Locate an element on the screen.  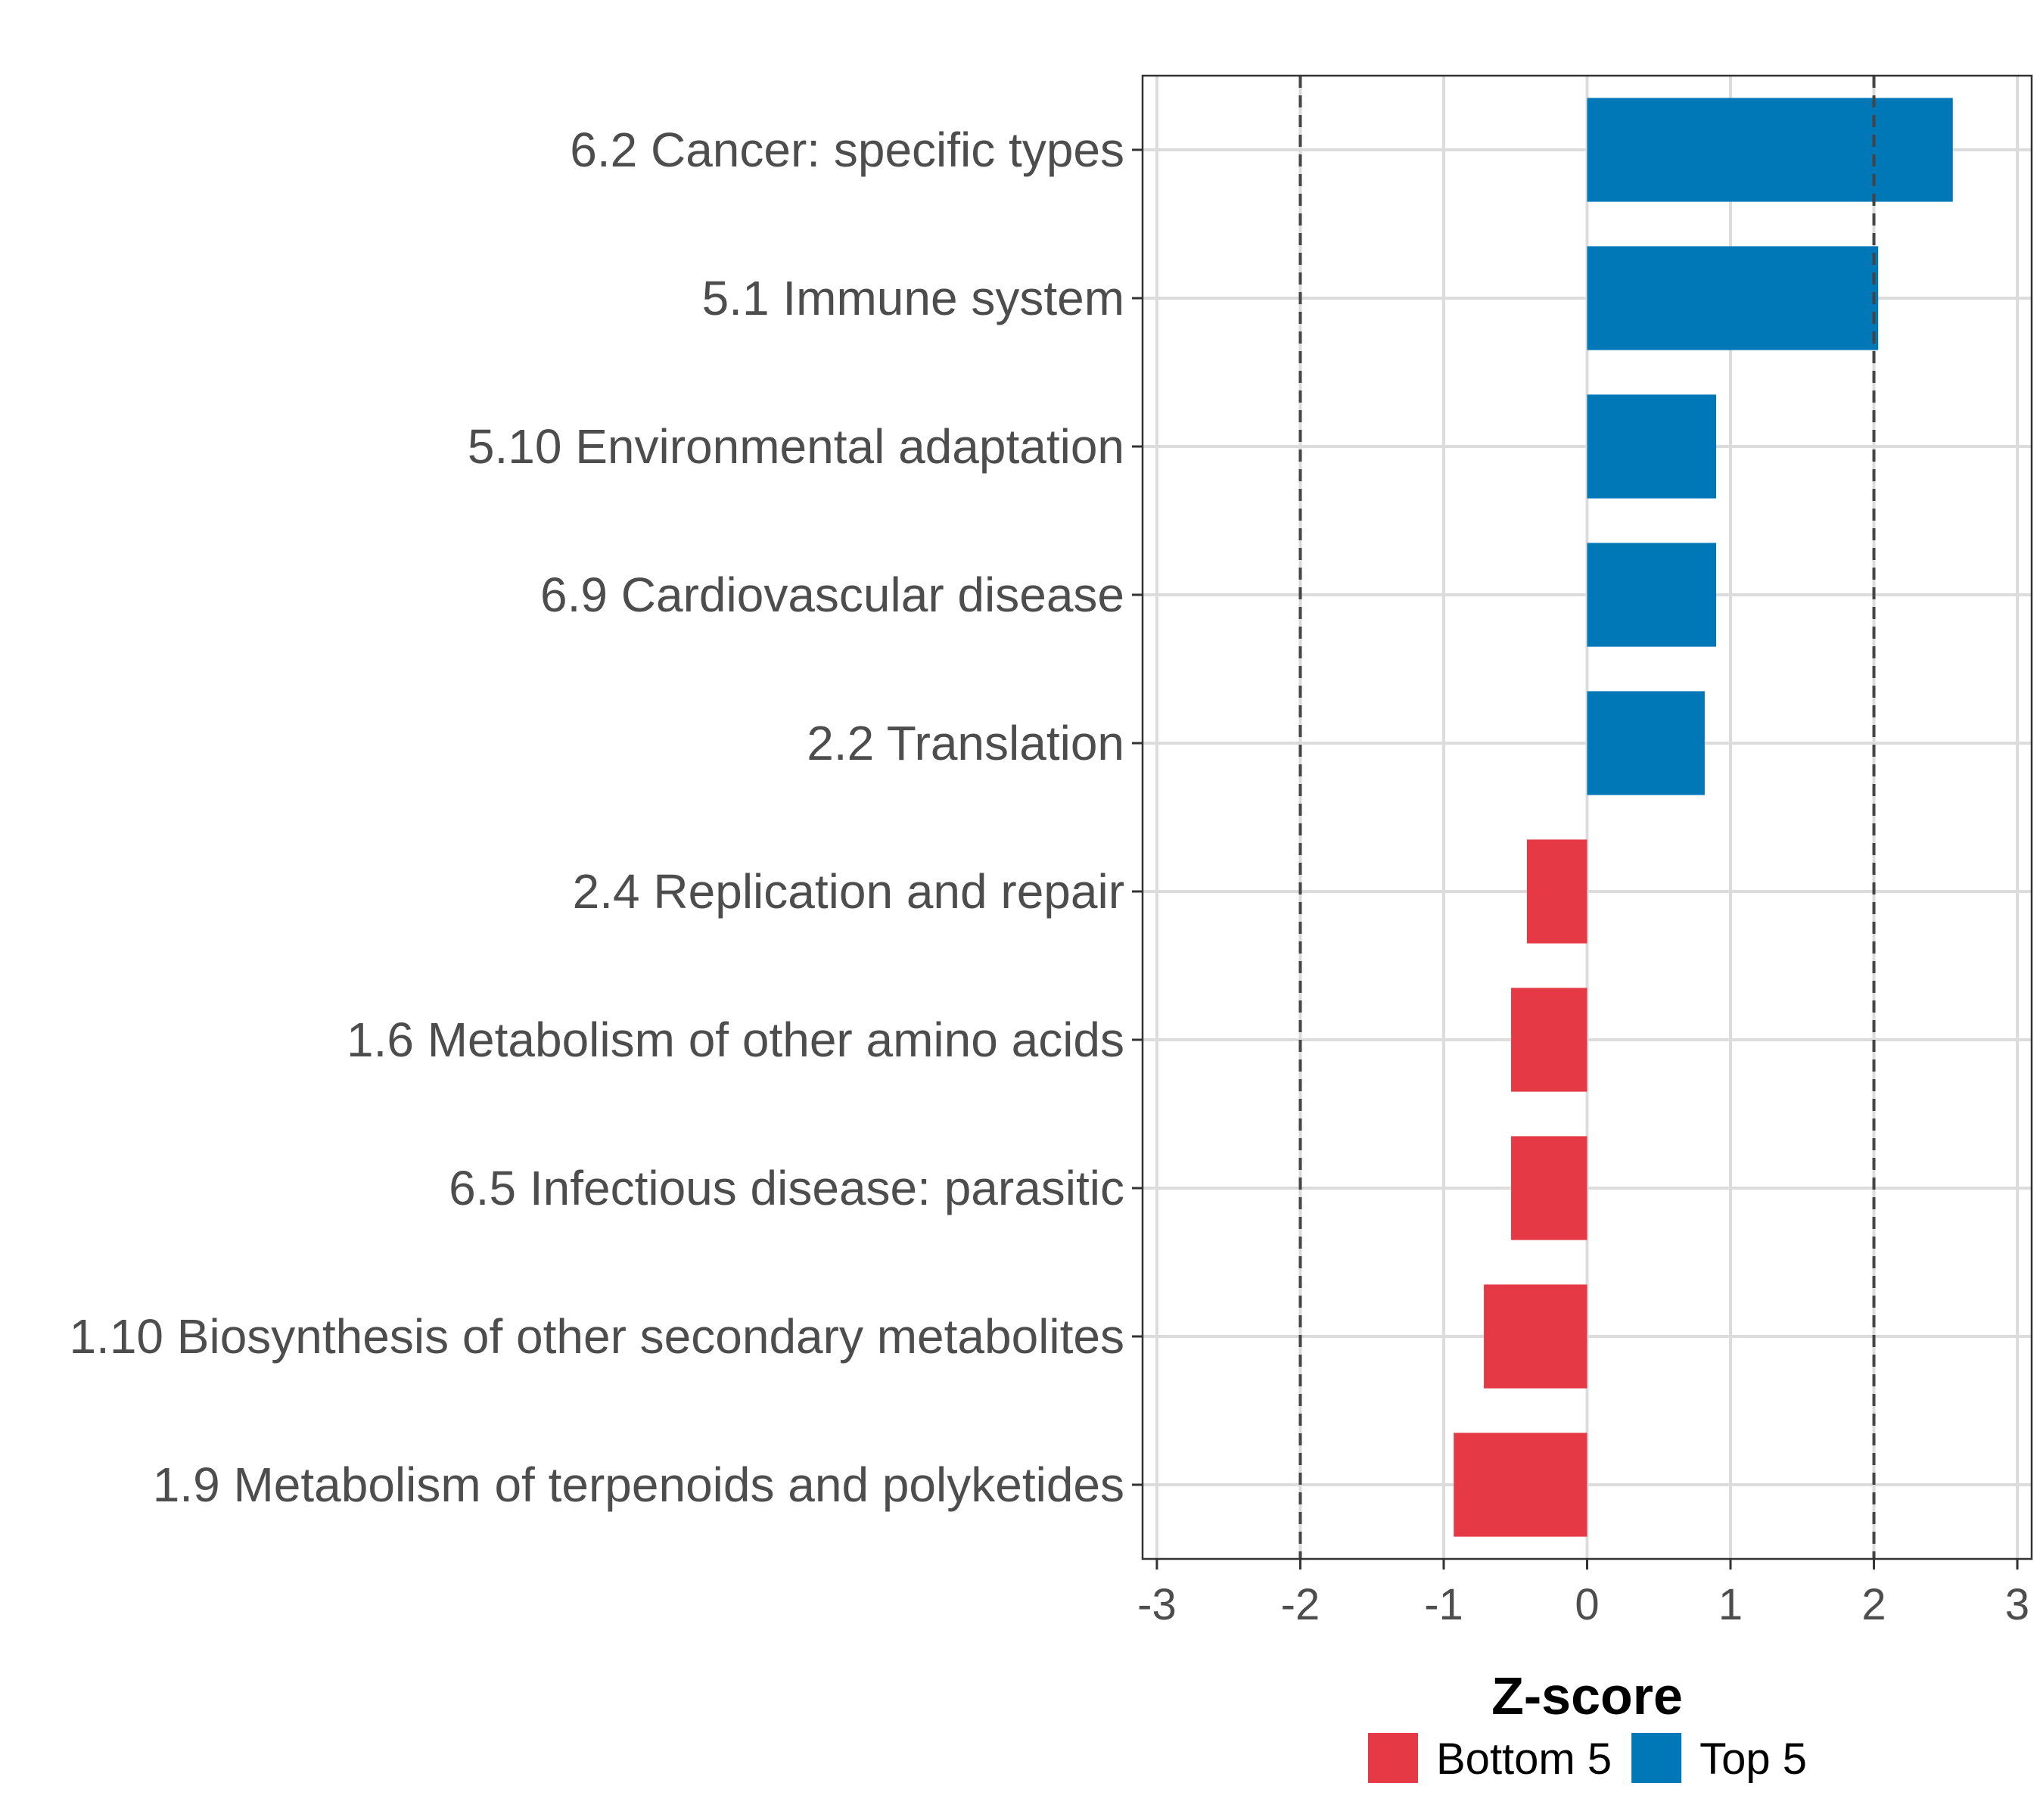
y-tick-label: 6.2 Cancer: specific types is located at coordinates (847, 150).